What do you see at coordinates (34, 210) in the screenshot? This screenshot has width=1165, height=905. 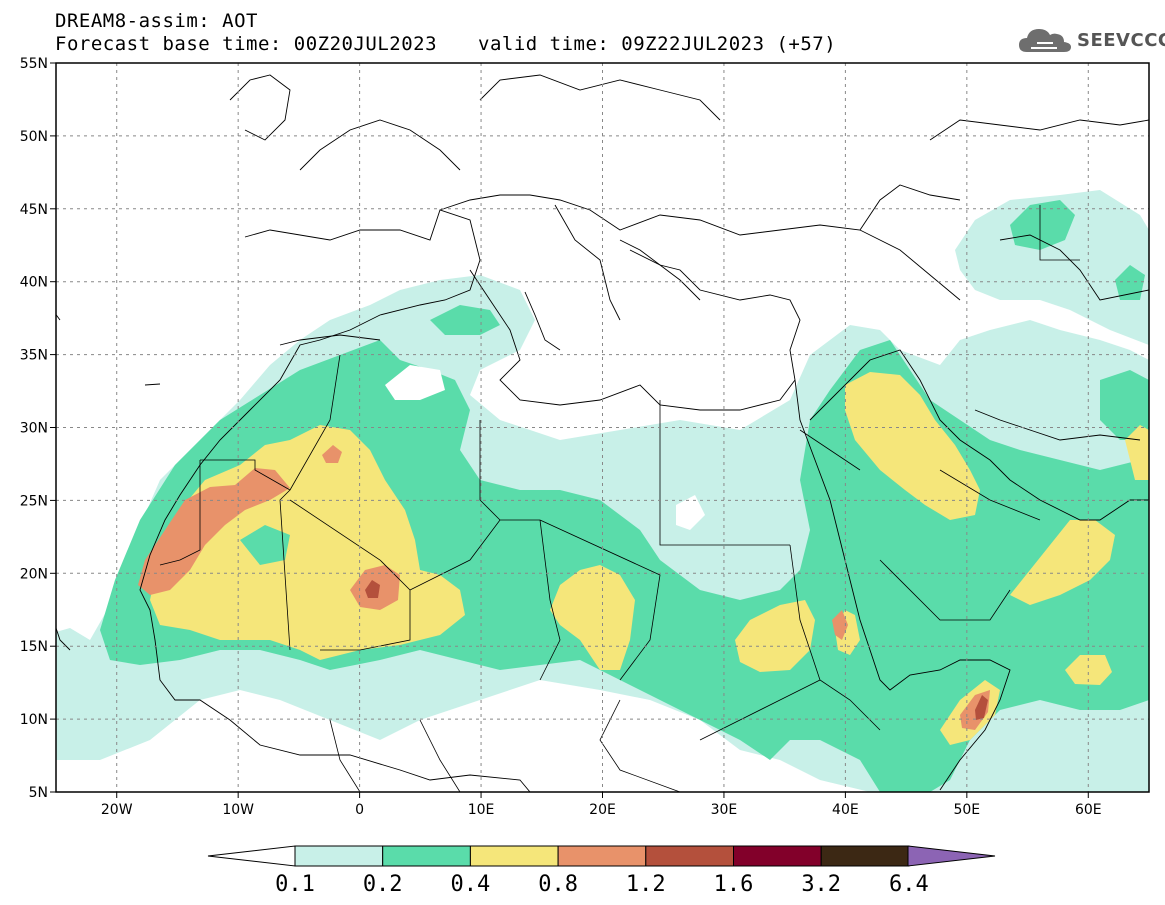 I see `lat-label: 45N` at bounding box center [34, 210].